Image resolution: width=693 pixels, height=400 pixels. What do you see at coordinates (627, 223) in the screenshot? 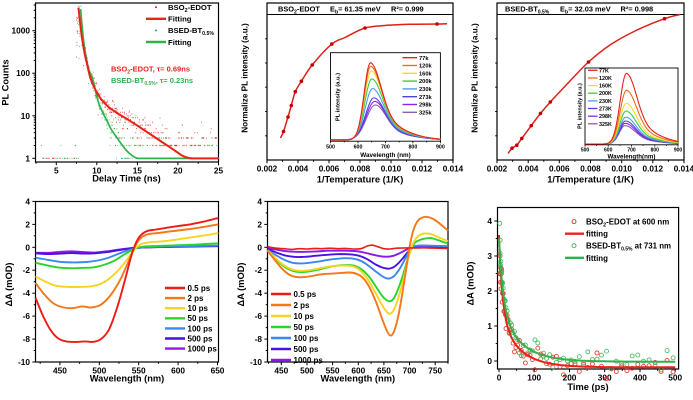
I see `svg-text: BSO2-EDOT at 600 nm` at bounding box center [627, 223].